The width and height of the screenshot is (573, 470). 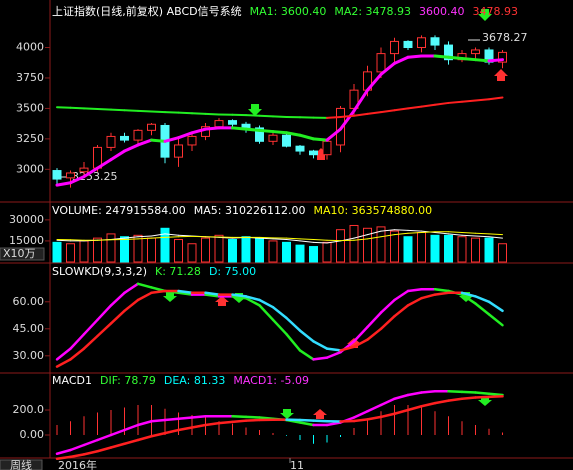 I want to click on panel-header: SLOWKD(9,3,3,2) K: 71.28 D: 75.00, so click(x=154, y=271).